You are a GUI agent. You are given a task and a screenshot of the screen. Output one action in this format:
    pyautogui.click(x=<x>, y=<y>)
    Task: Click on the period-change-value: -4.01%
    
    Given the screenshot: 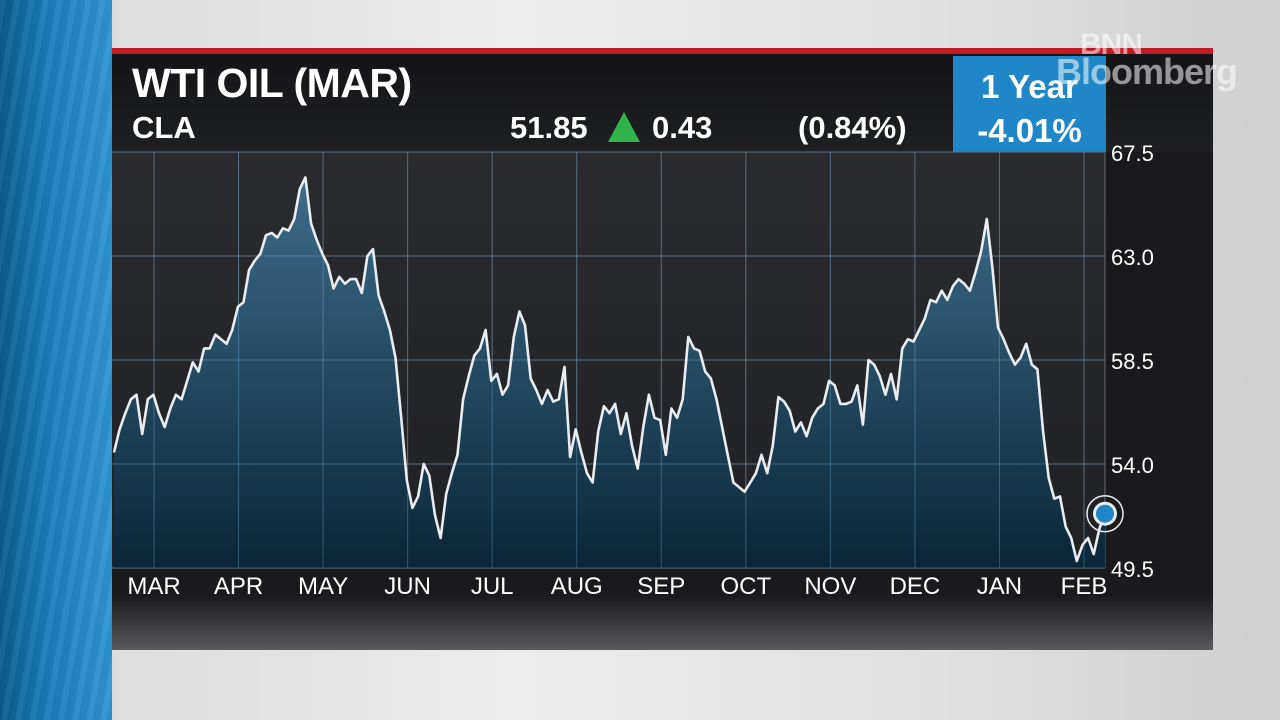 What is the action you would take?
    pyautogui.click(x=1029, y=130)
    